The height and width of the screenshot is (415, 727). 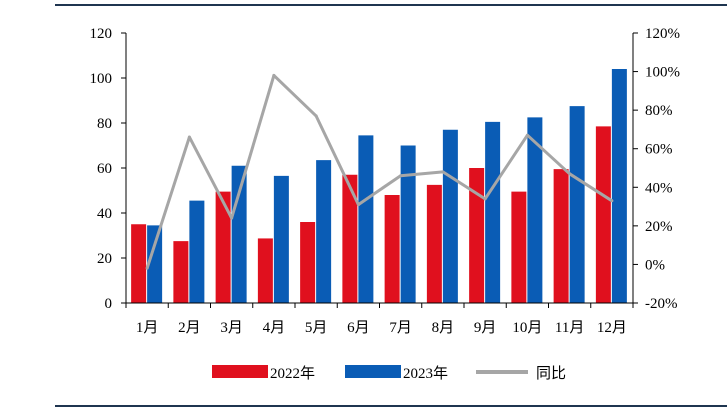 What do you see at coordinates (316, 328) in the screenshot?
I see `x-tick-label: 5月` at bounding box center [316, 328].